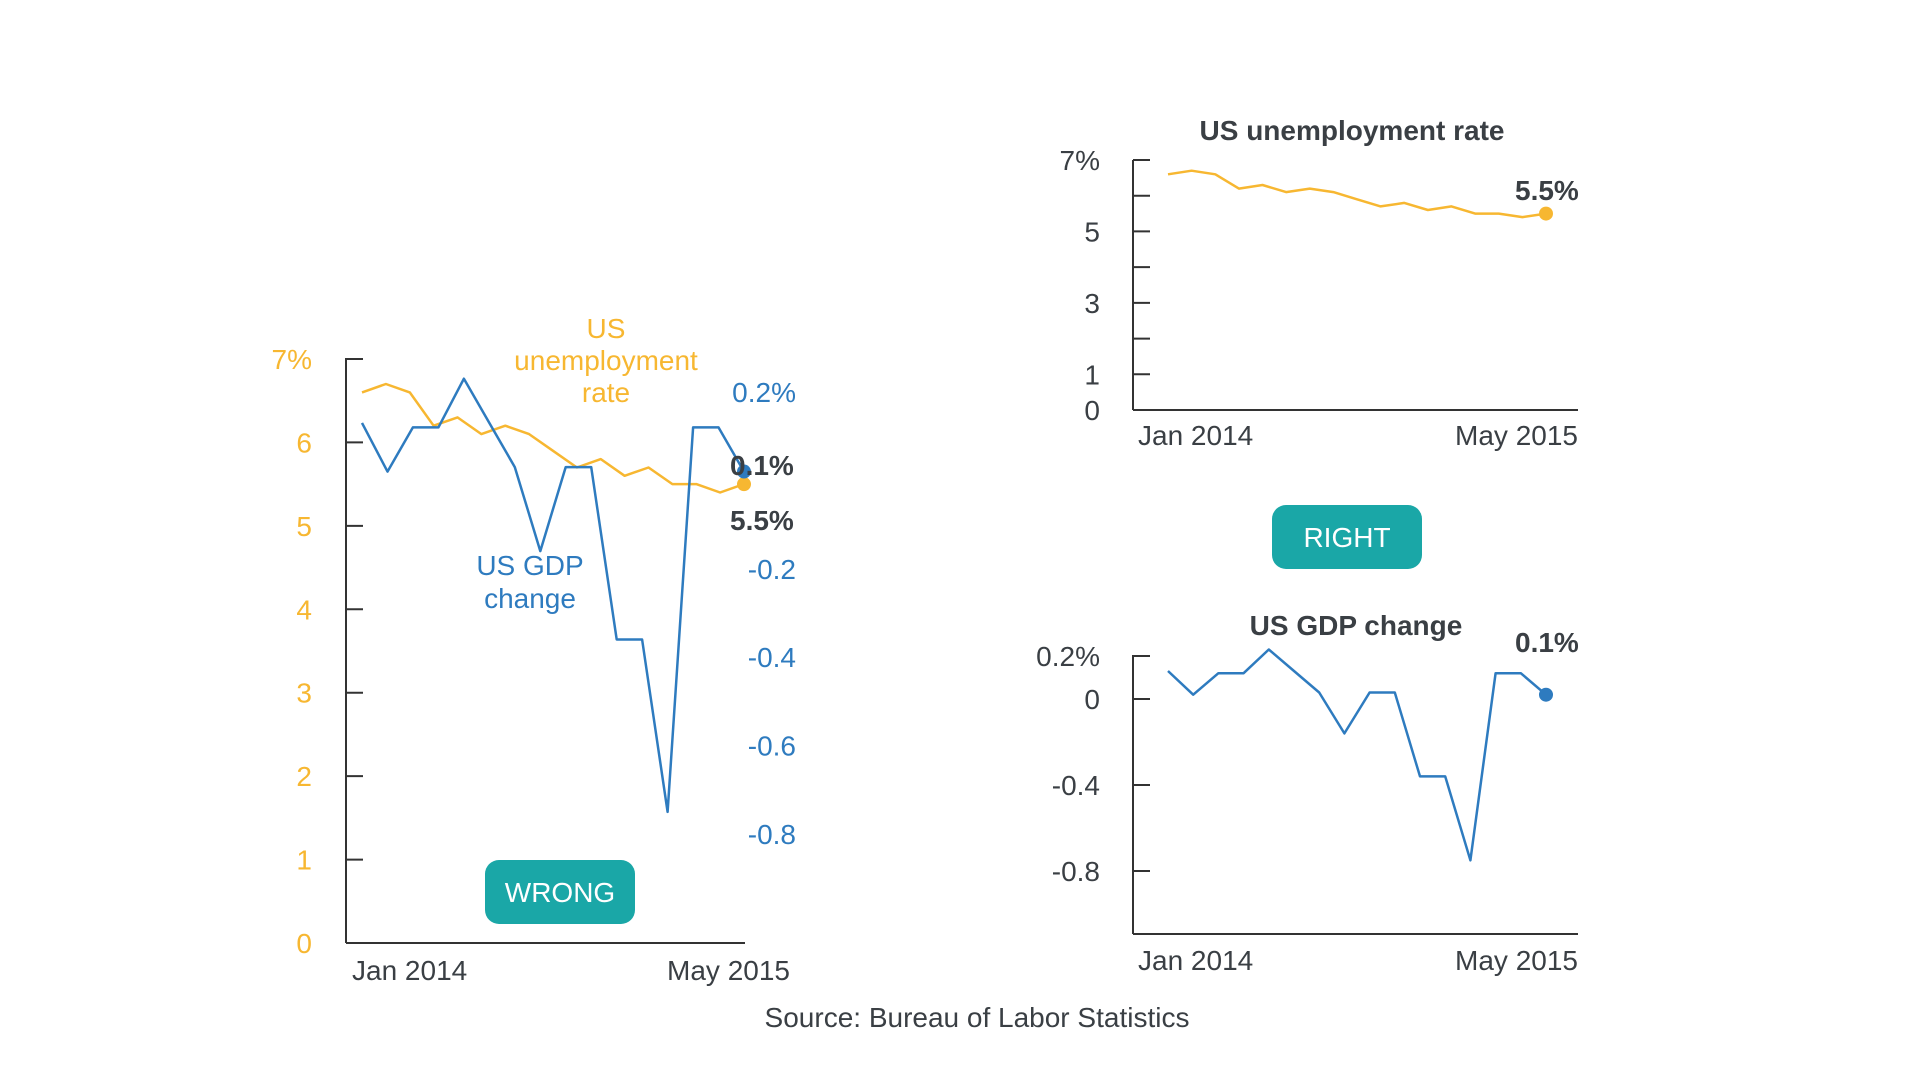 The width and height of the screenshot is (1920, 1080). What do you see at coordinates (606, 392) in the screenshot?
I see `unemployment-series-name: rate` at bounding box center [606, 392].